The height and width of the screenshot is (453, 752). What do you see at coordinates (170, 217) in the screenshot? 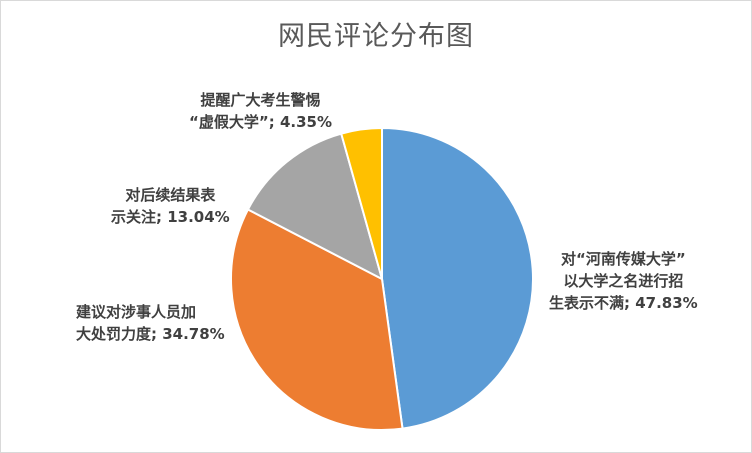
I see `slice-label-2-line-1: 示关注; 13.04%` at bounding box center [170, 217].